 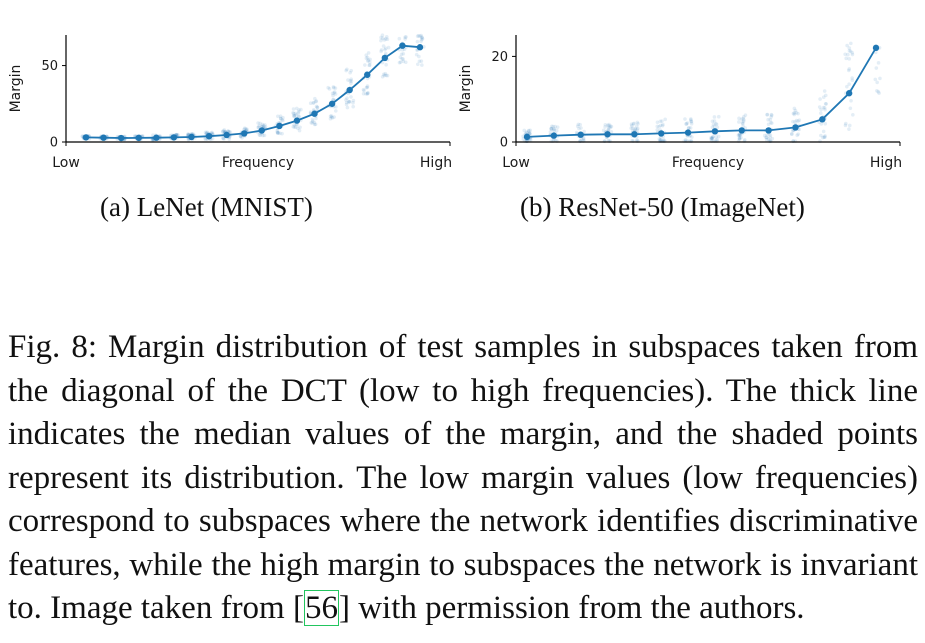 What do you see at coordinates (466, 89) in the screenshot?
I see `y-axis-label: Margin` at bounding box center [466, 89].